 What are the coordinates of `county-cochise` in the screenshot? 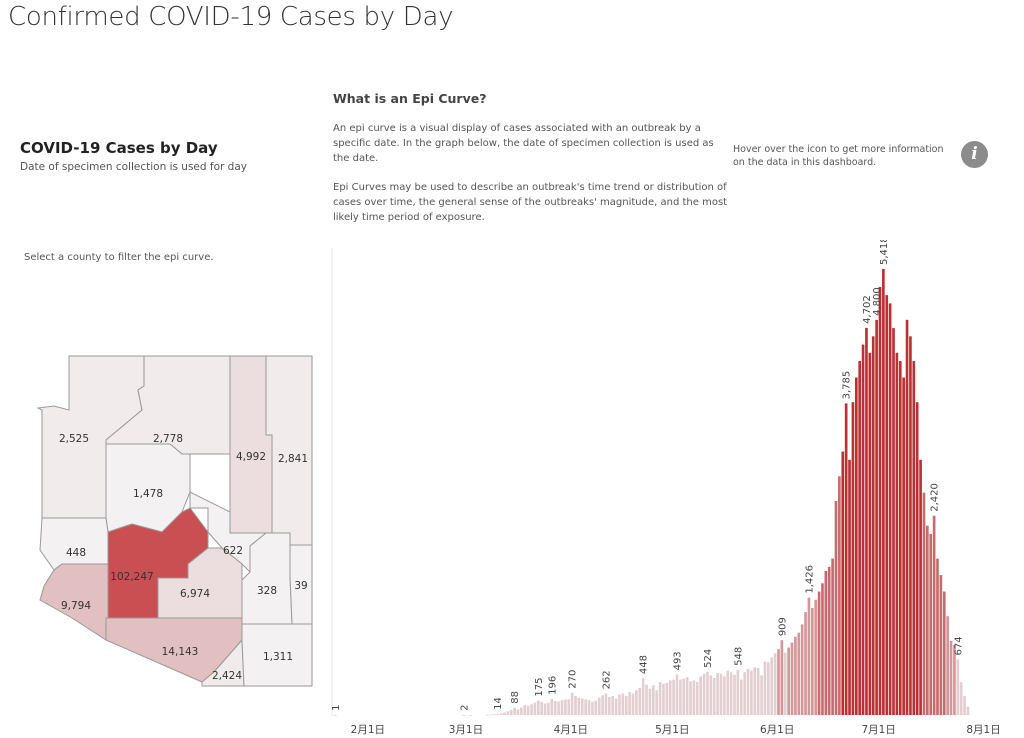 It's located at (277, 655).